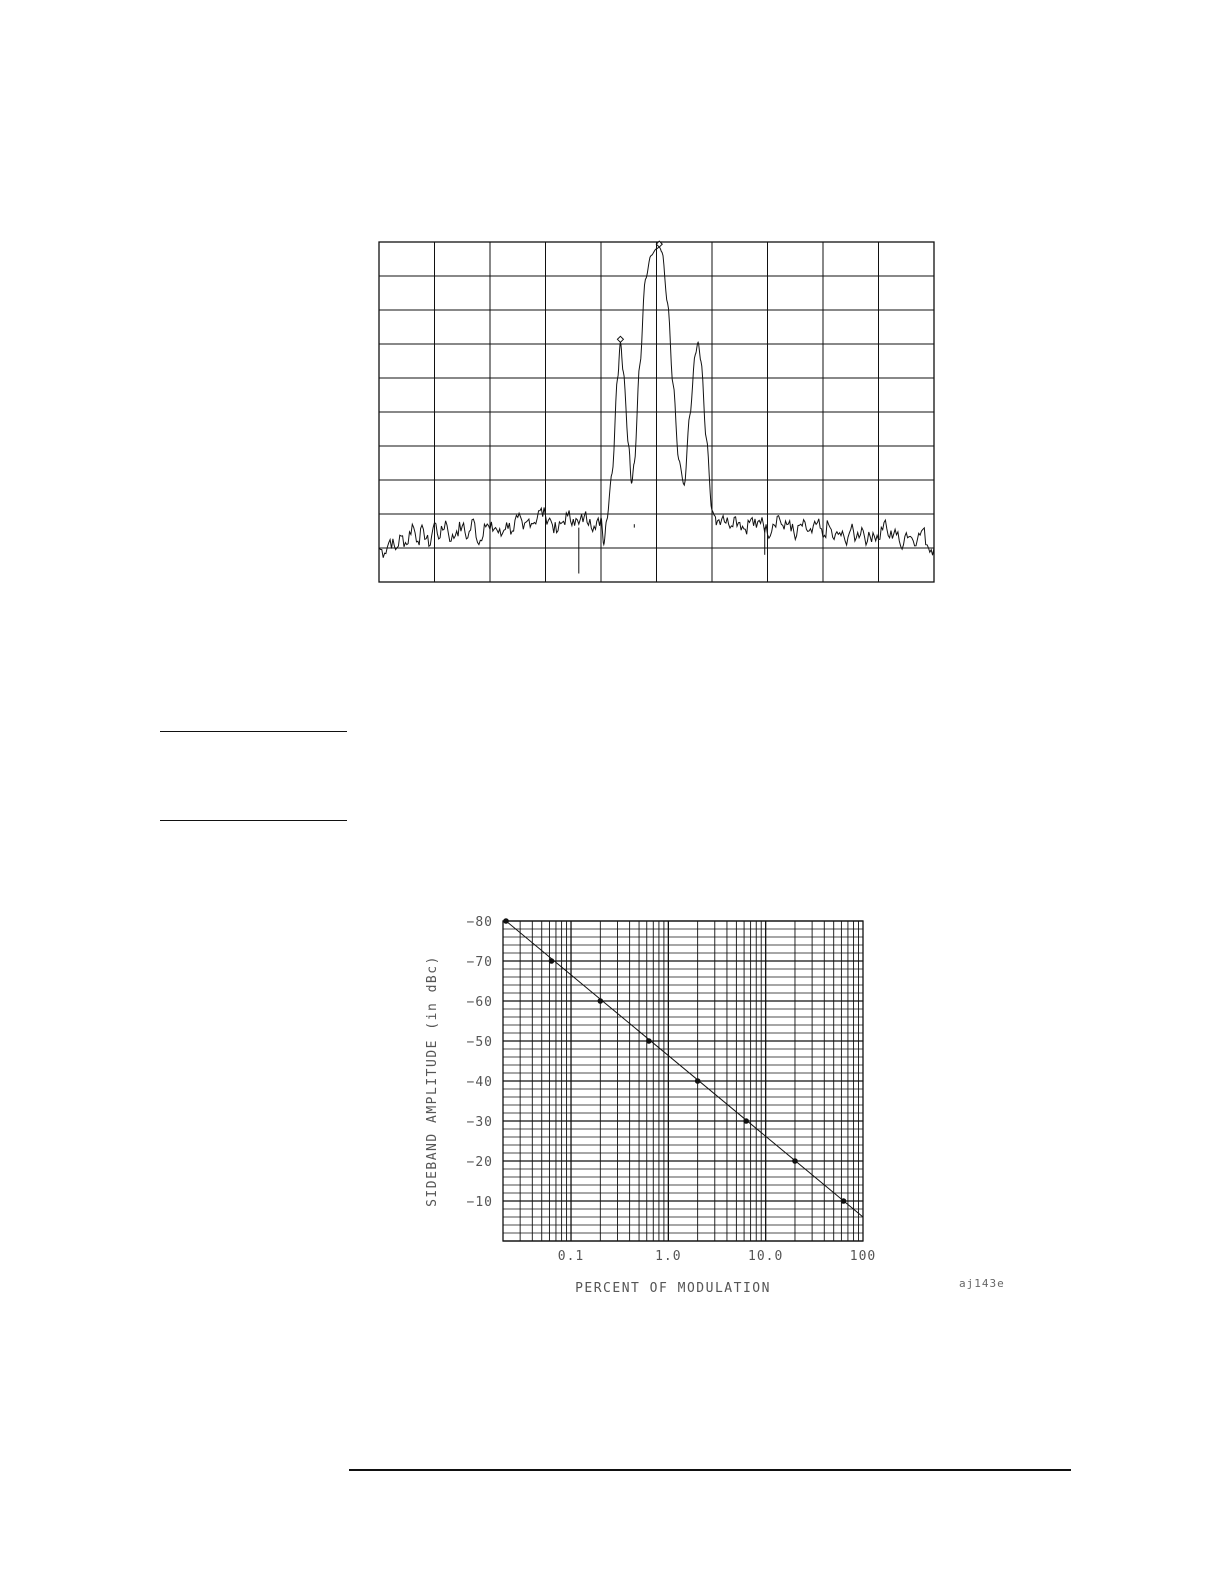  I want to click on y-tick-label: −70, so click(480, 962).